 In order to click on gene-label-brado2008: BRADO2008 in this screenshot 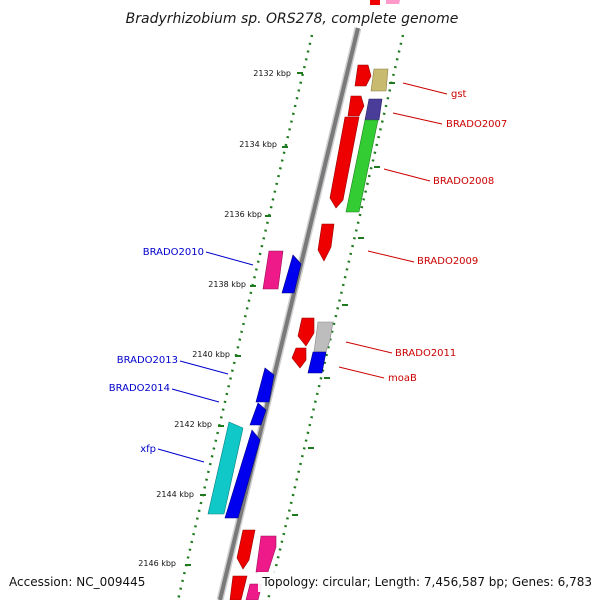, I will do `click(463, 181)`.